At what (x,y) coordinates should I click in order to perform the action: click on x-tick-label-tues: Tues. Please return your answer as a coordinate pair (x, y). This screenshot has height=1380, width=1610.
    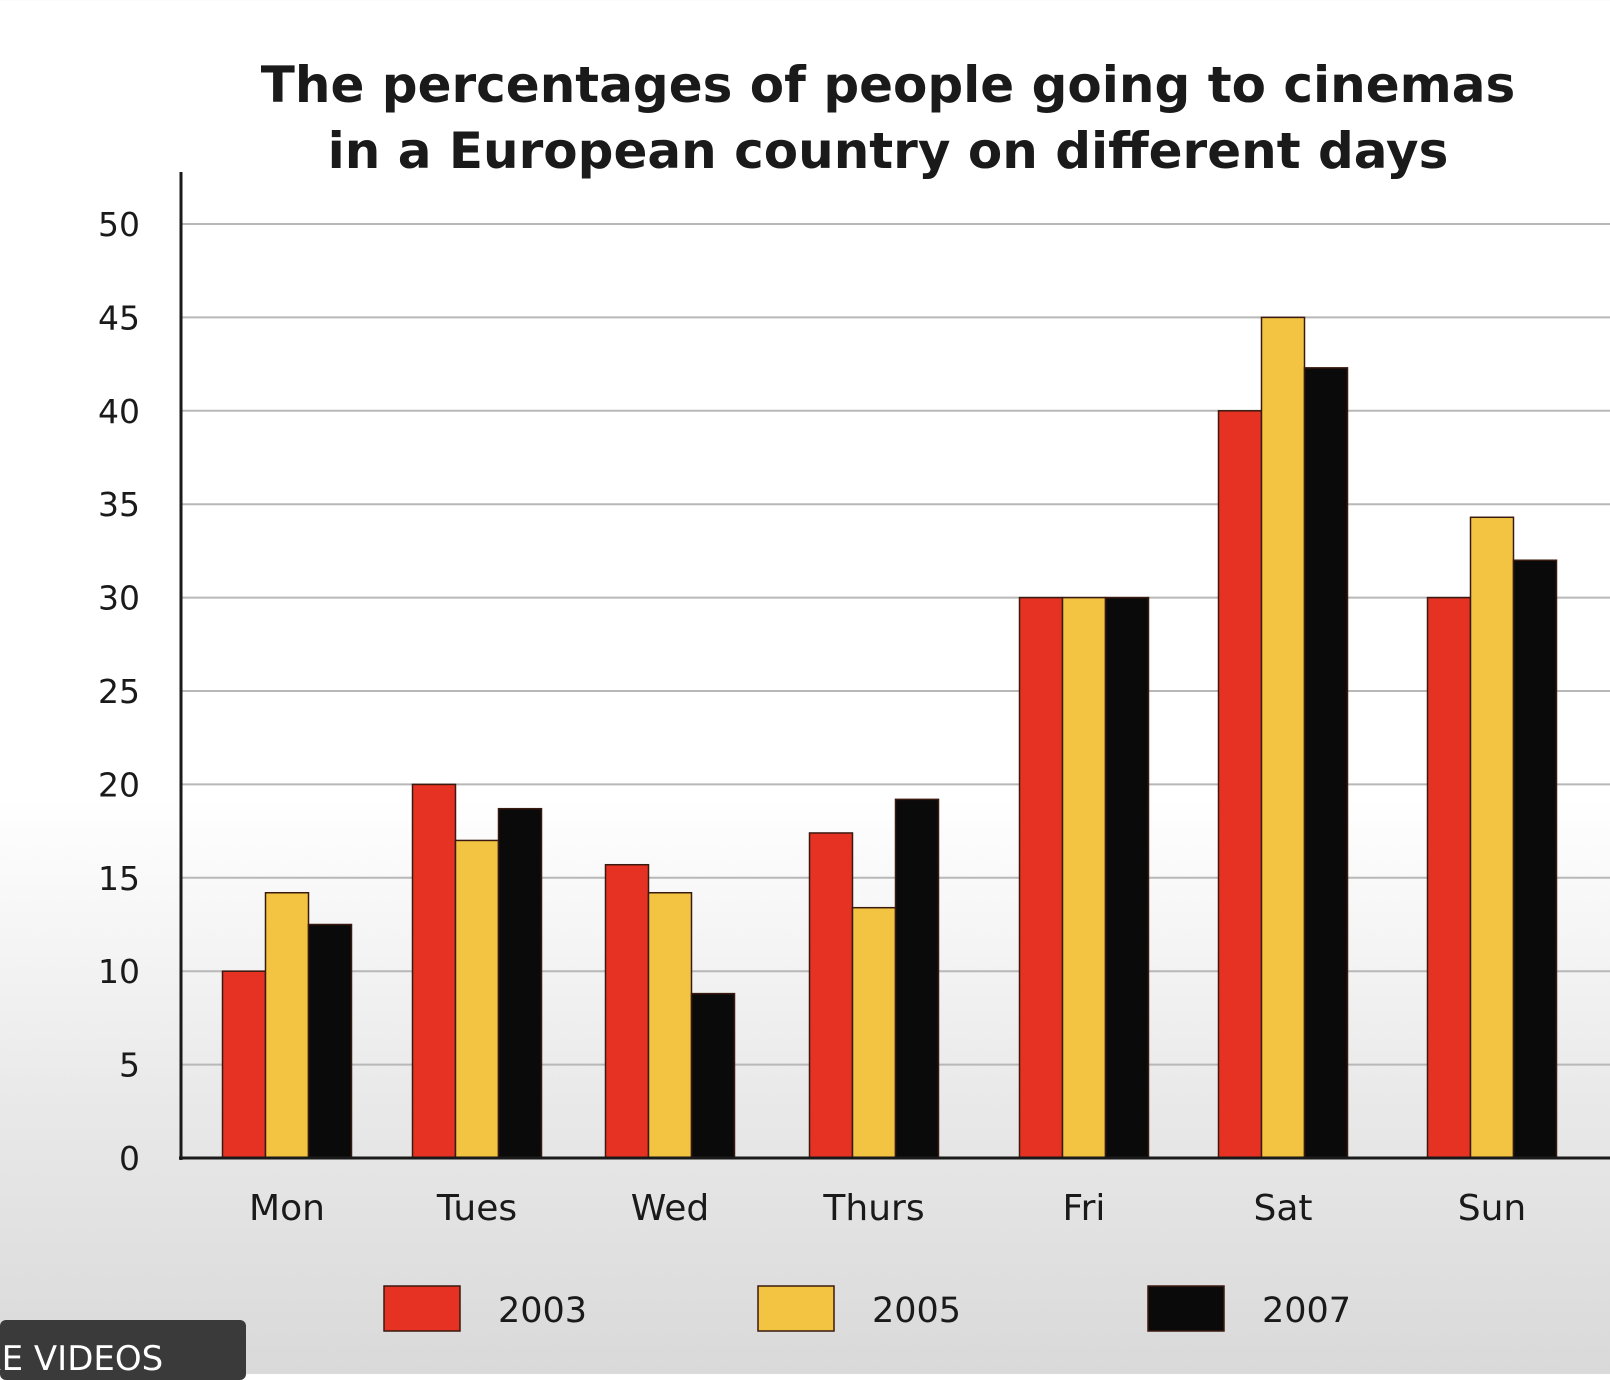
    Looking at the image, I should click on (476, 1208).